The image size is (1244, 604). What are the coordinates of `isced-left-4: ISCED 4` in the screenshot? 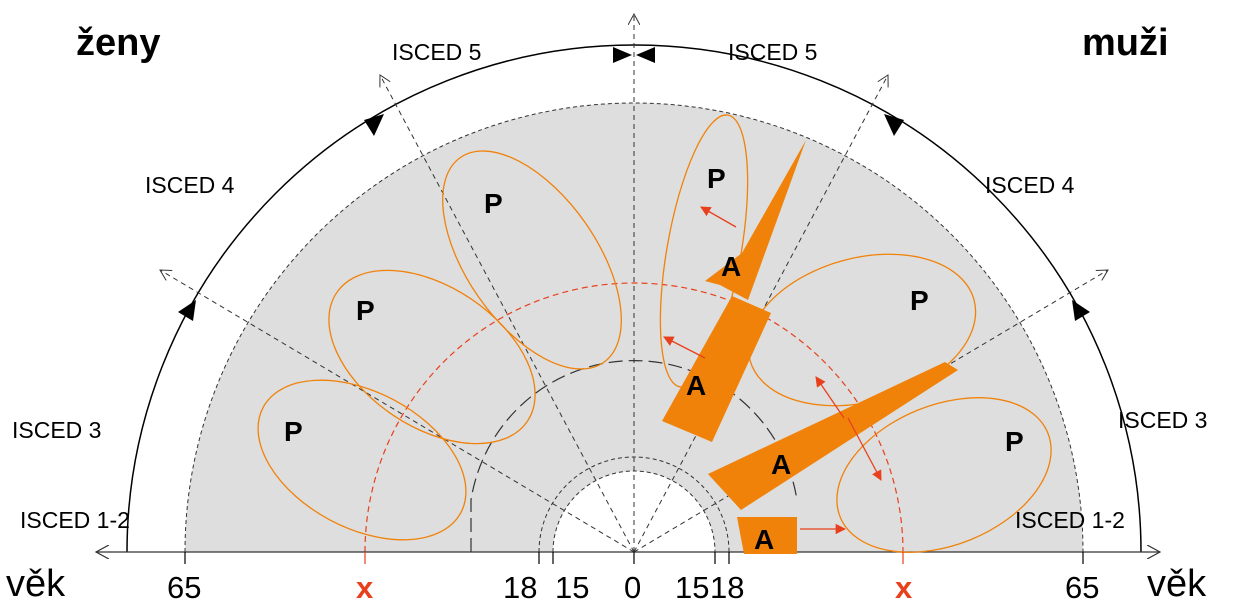 It's located at (190, 185).